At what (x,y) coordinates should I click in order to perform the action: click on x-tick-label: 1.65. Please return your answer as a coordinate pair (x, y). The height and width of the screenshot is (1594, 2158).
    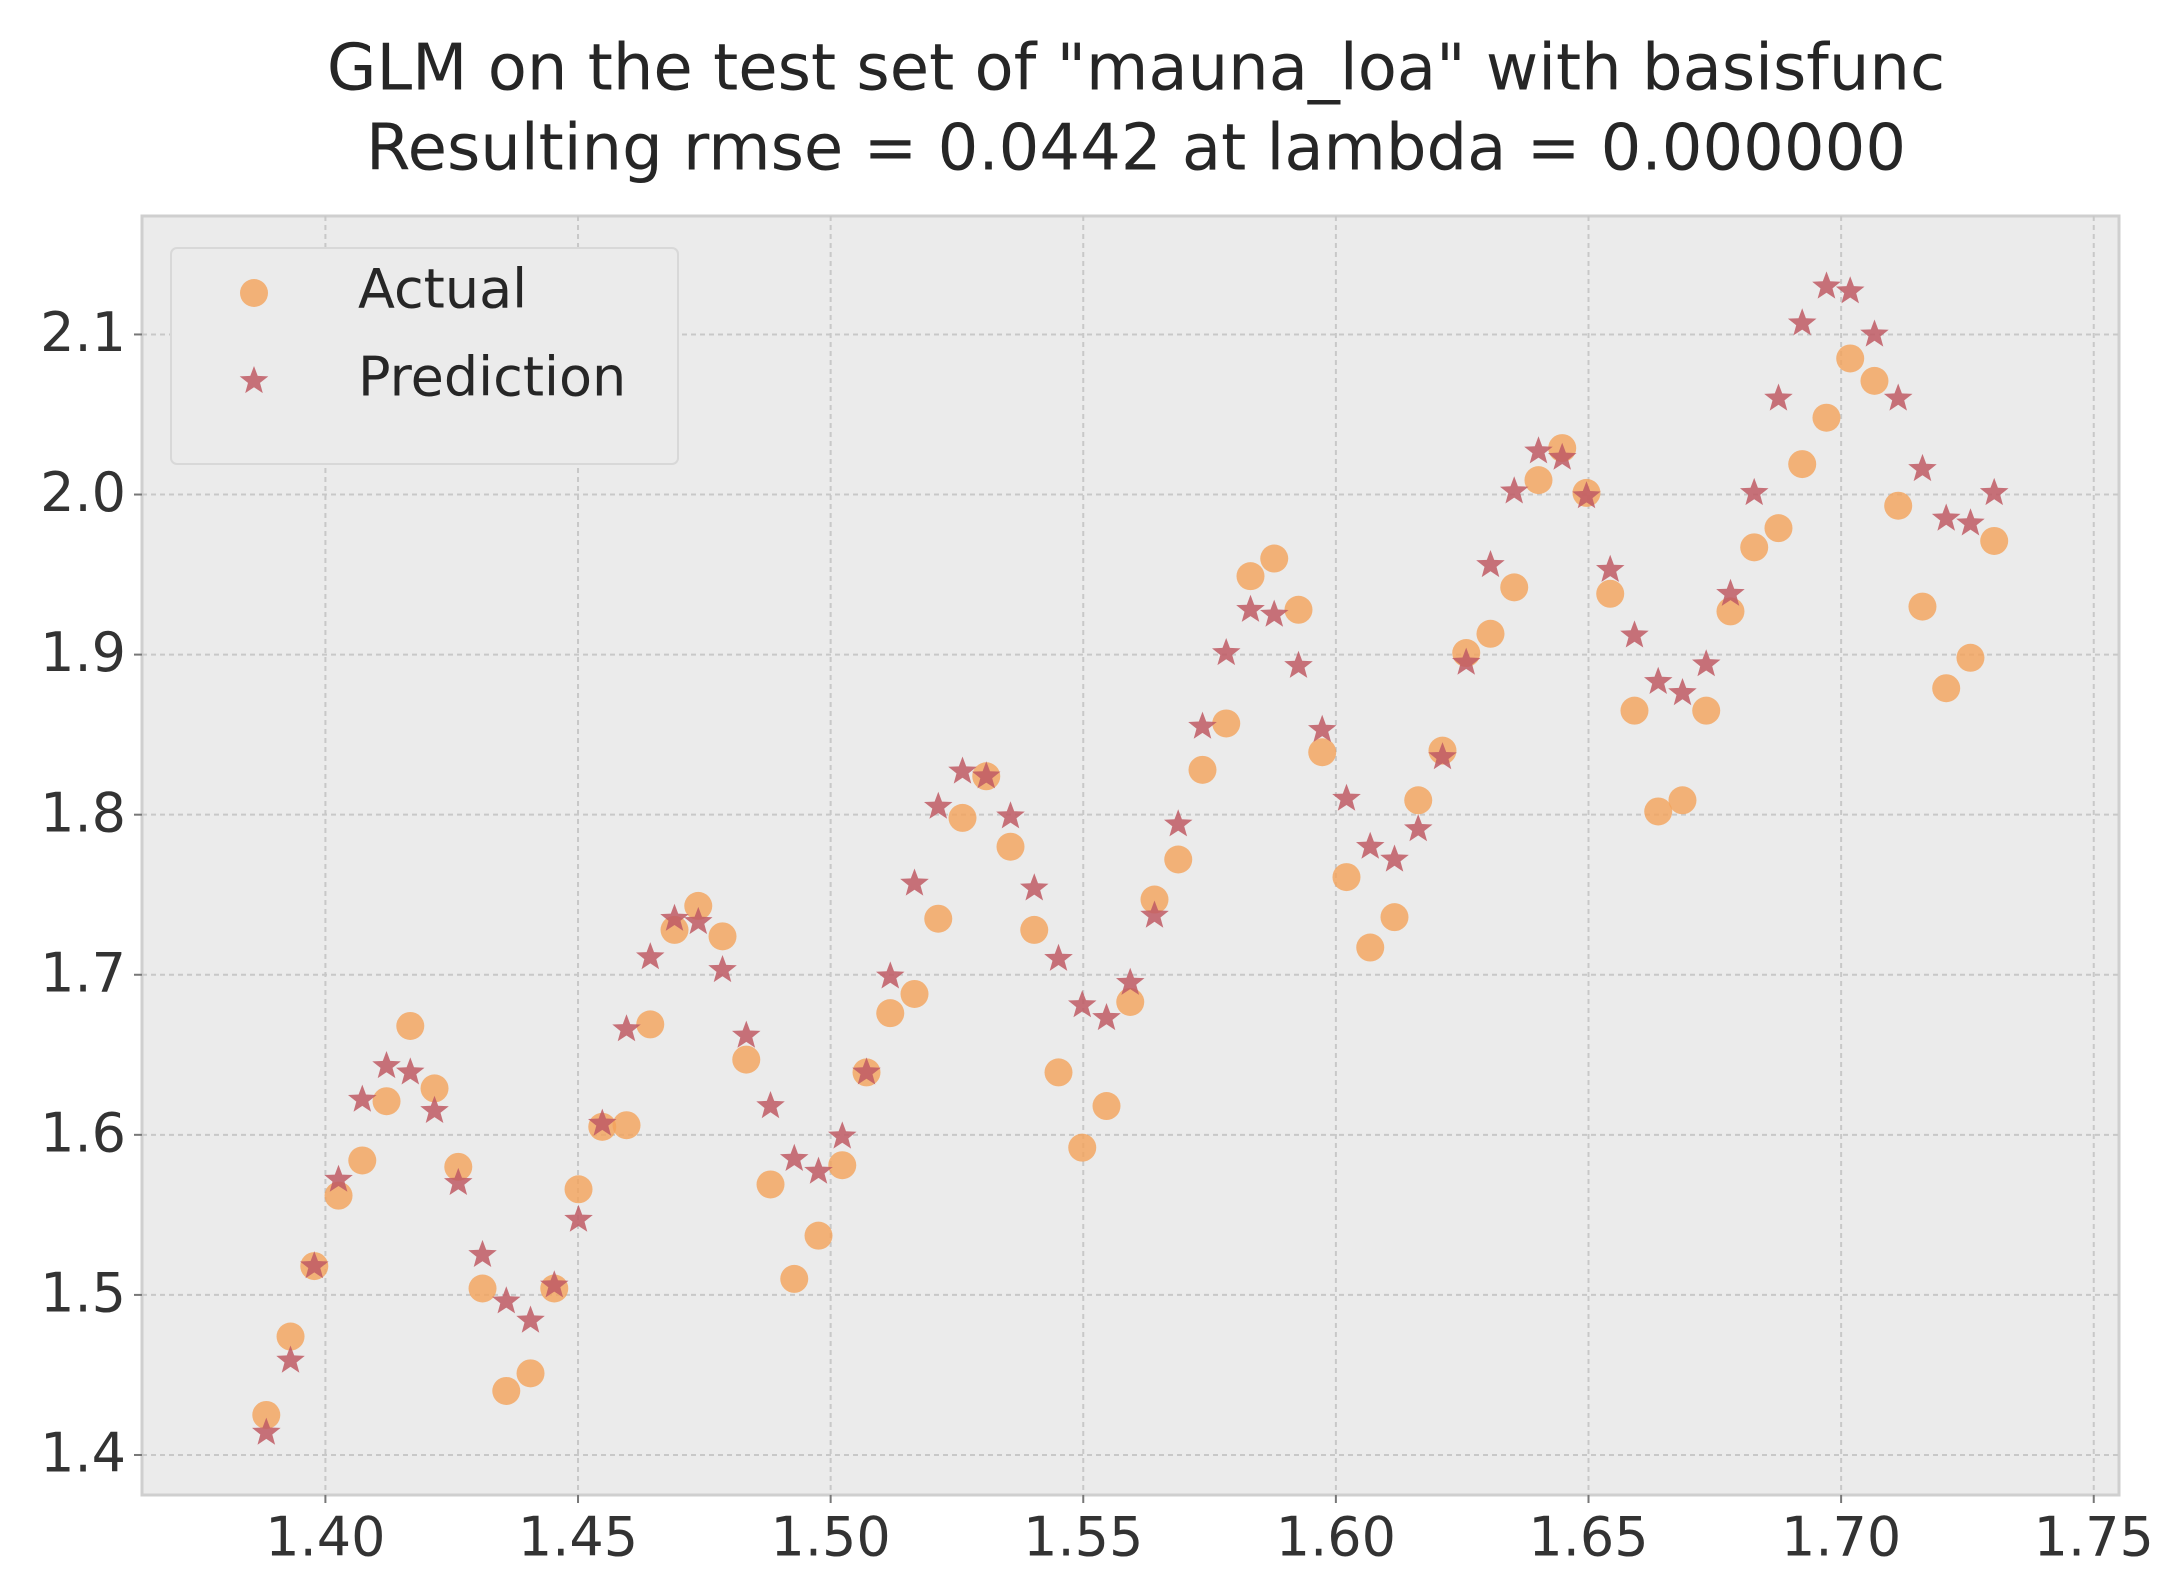
    Looking at the image, I should click on (1588, 1537).